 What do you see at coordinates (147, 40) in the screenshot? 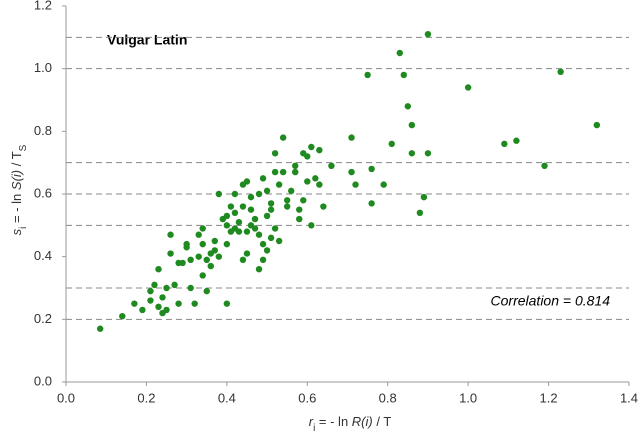
I see `annotation: Vulgar Latin` at bounding box center [147, 40].